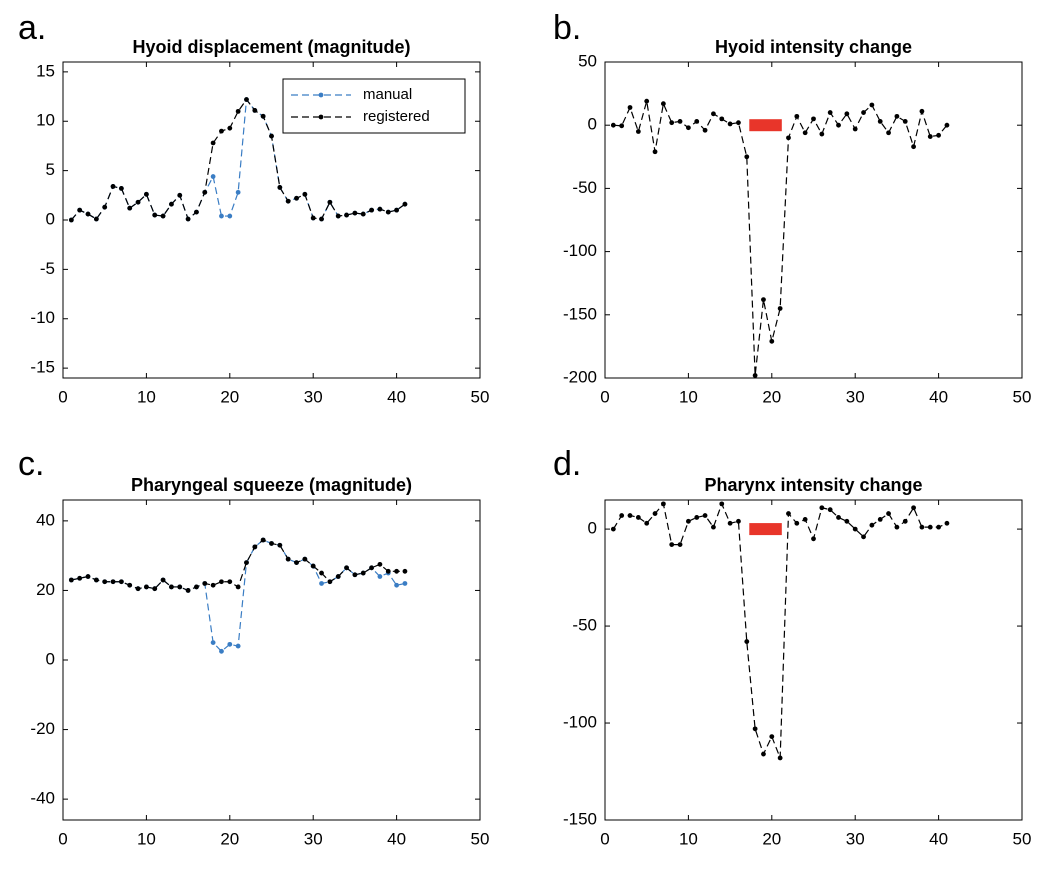 The image size is (1056, 872). I want to click on y-tick-label: -150, so click(580, 818).